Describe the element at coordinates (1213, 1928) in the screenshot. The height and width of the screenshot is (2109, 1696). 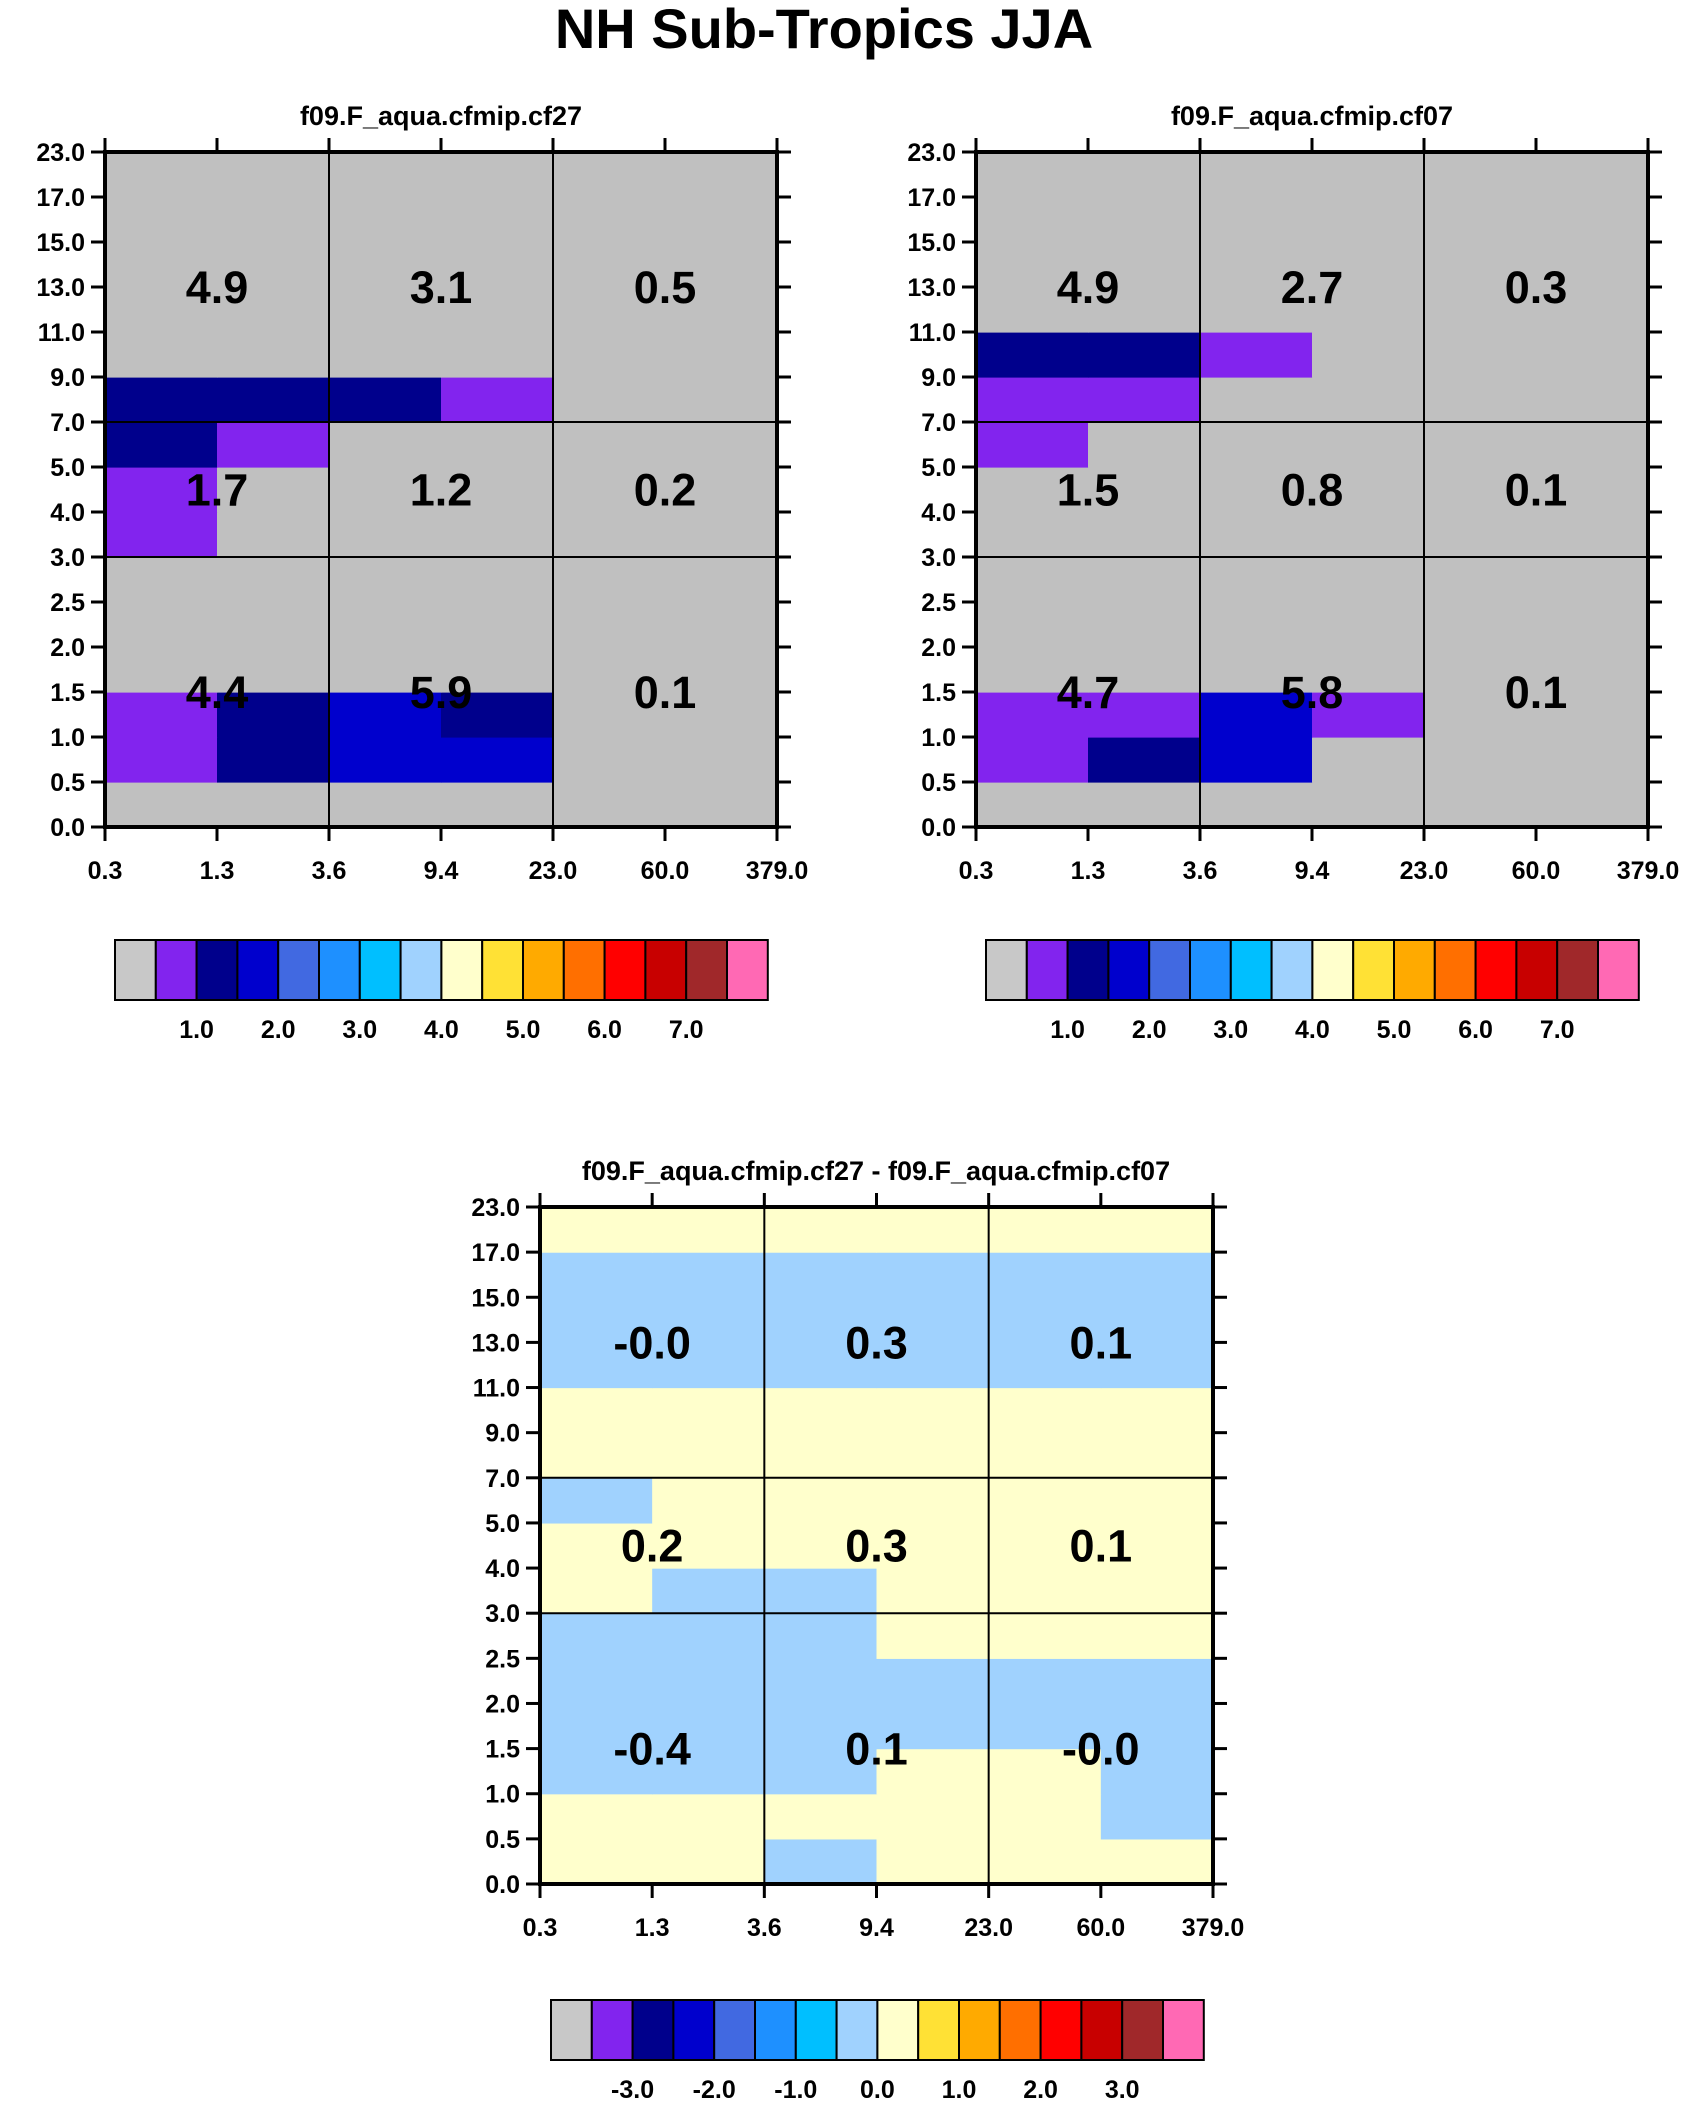
I see `x-tick-label: 379.0` at that location.